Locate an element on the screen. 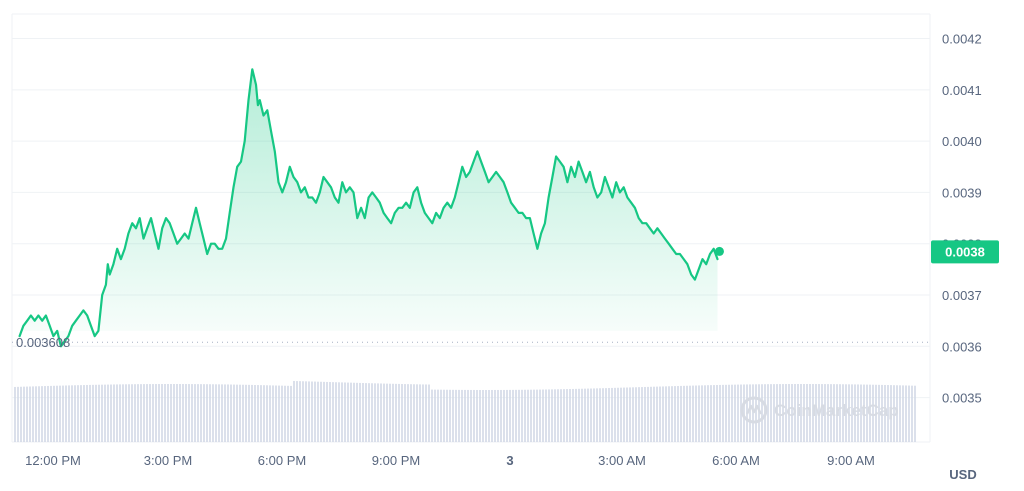 This screenshot has height=491, width=1024. volume-bars is located at coordinates (465, 411).